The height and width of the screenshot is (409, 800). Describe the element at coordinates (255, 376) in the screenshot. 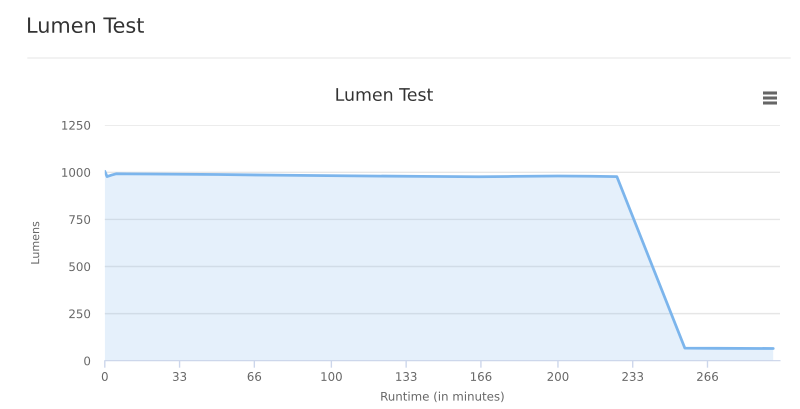

I see `x-tick-label: 66` at that location.